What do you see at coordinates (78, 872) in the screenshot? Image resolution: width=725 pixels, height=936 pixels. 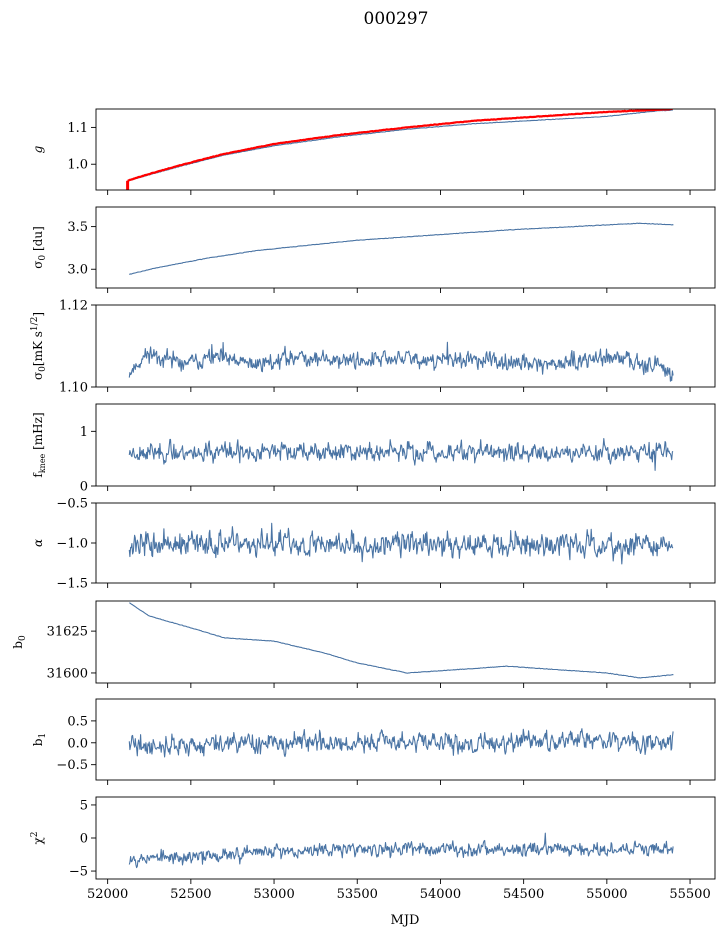 I see `y-tick-label-chi2-0: −5` at bounding box center [78, 872].